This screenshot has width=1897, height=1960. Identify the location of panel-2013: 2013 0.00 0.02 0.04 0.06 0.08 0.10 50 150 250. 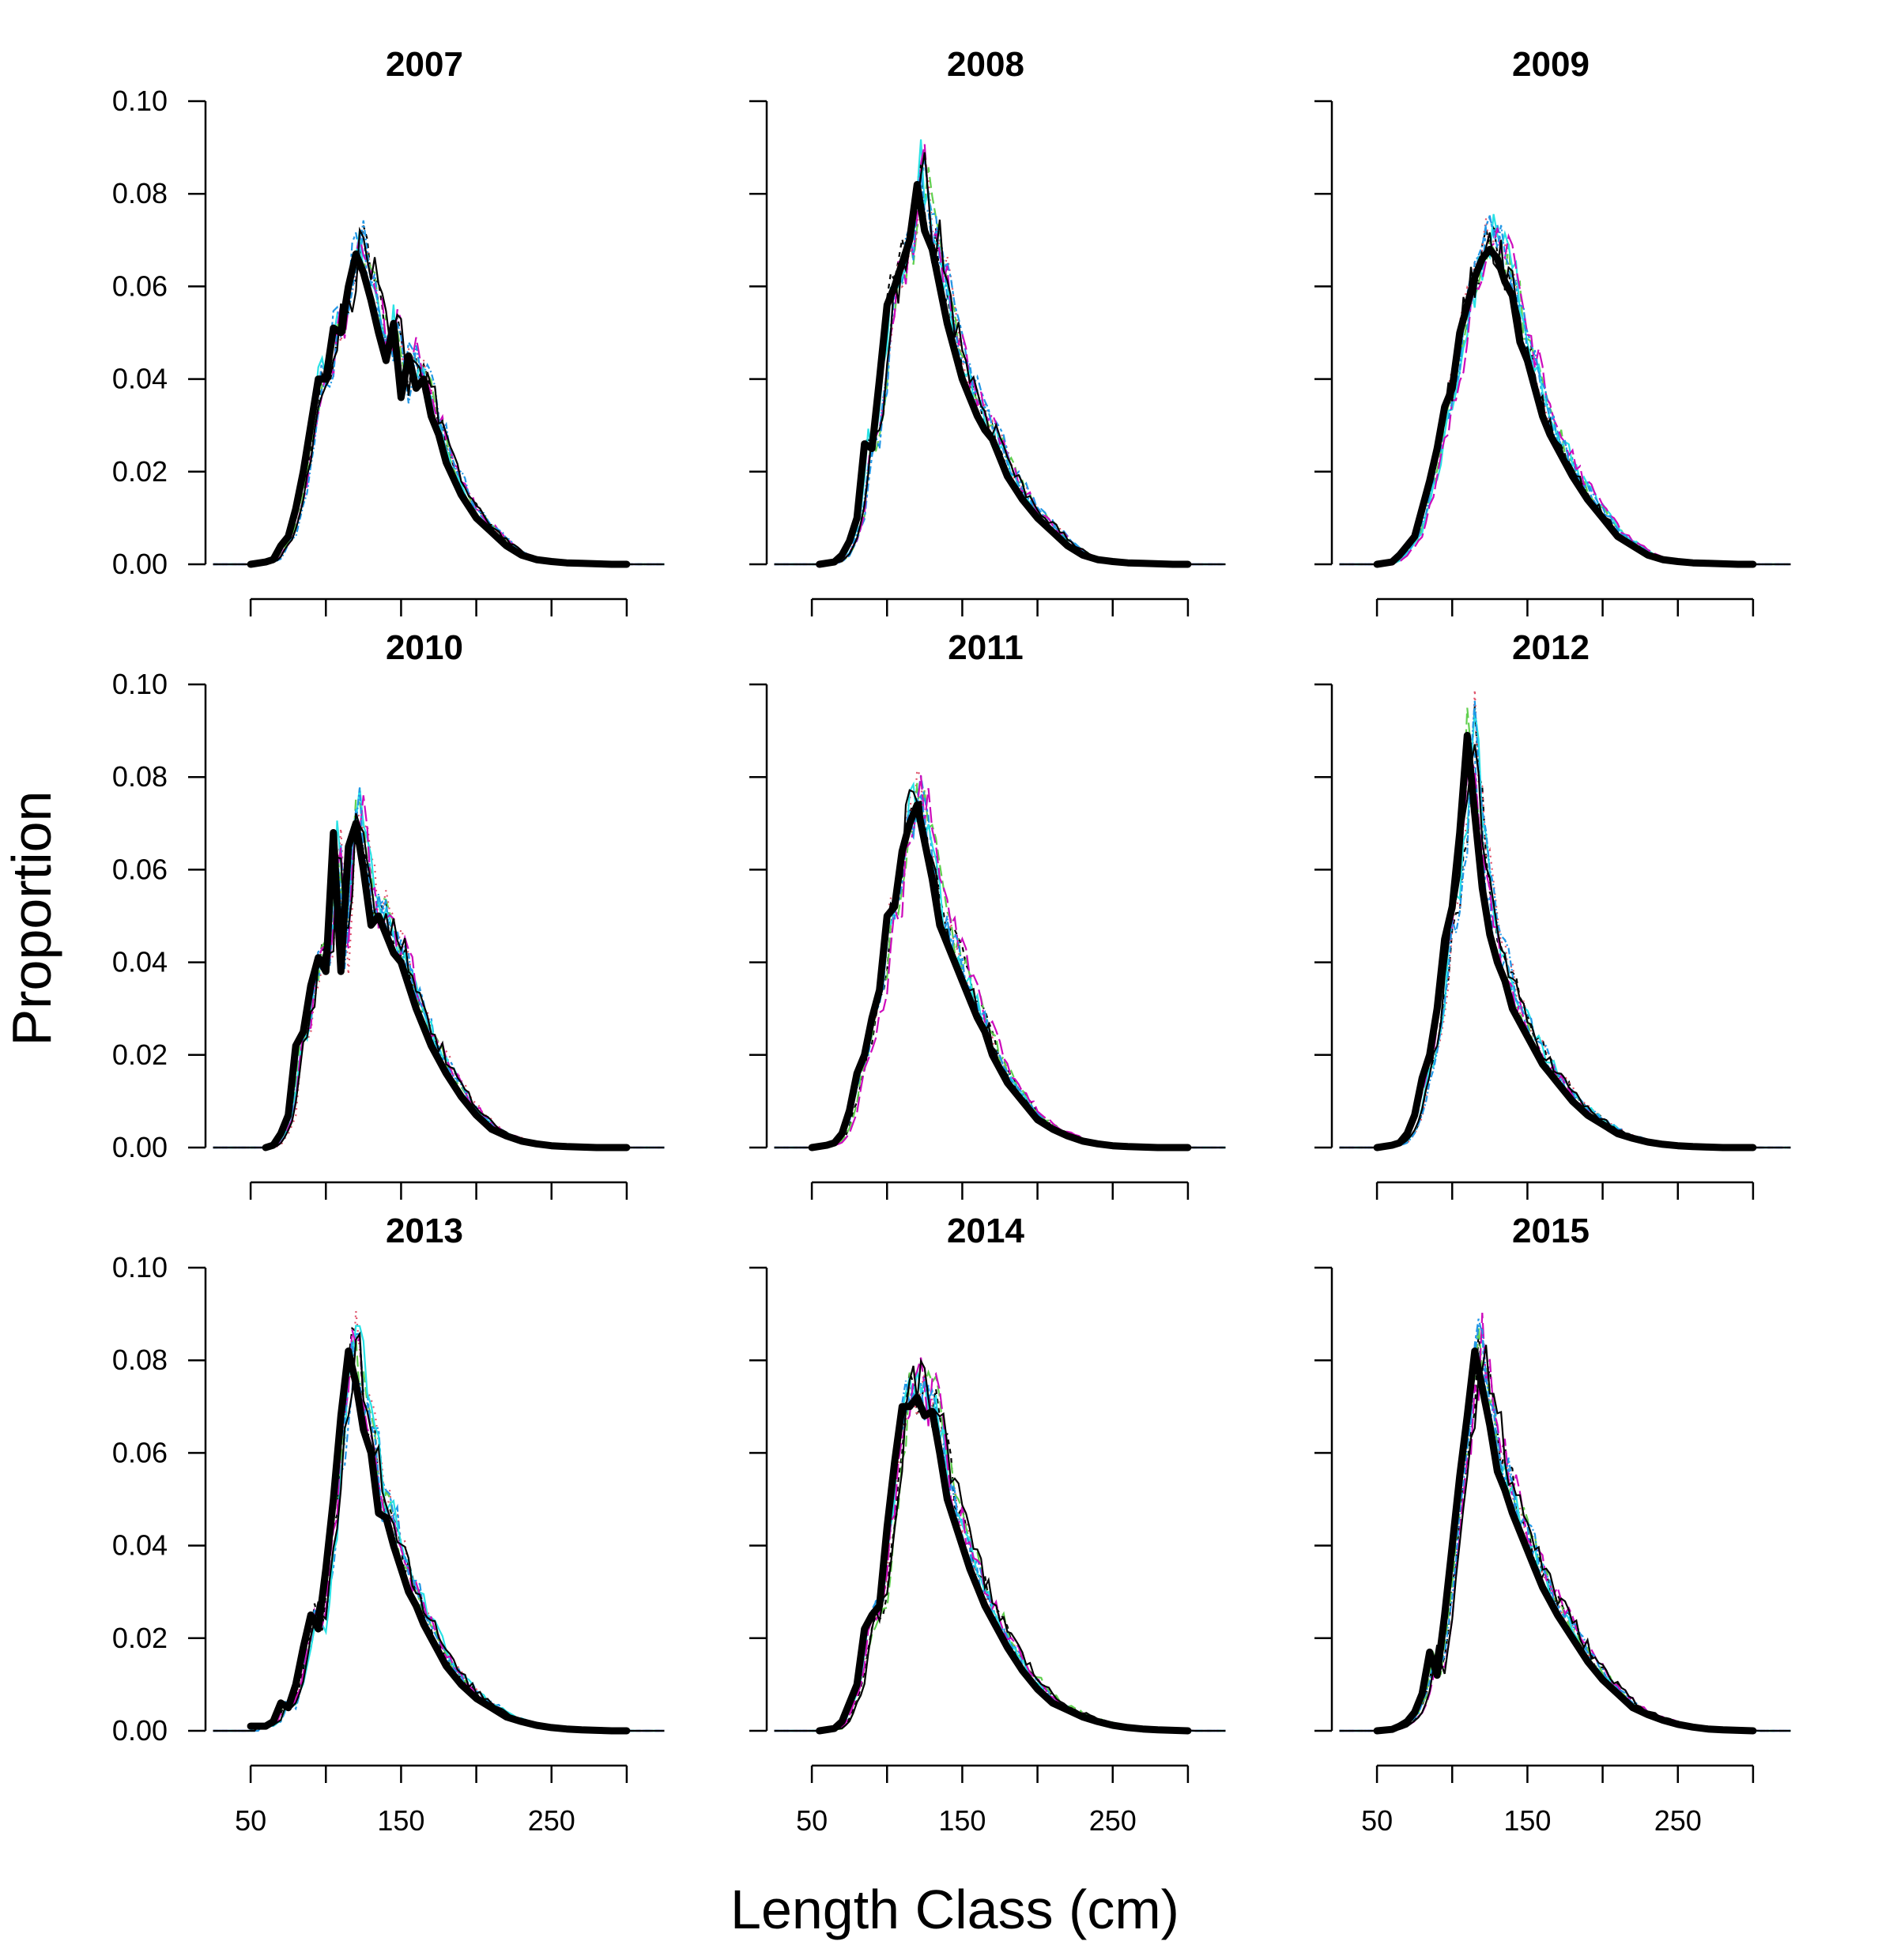
(388, 1524).